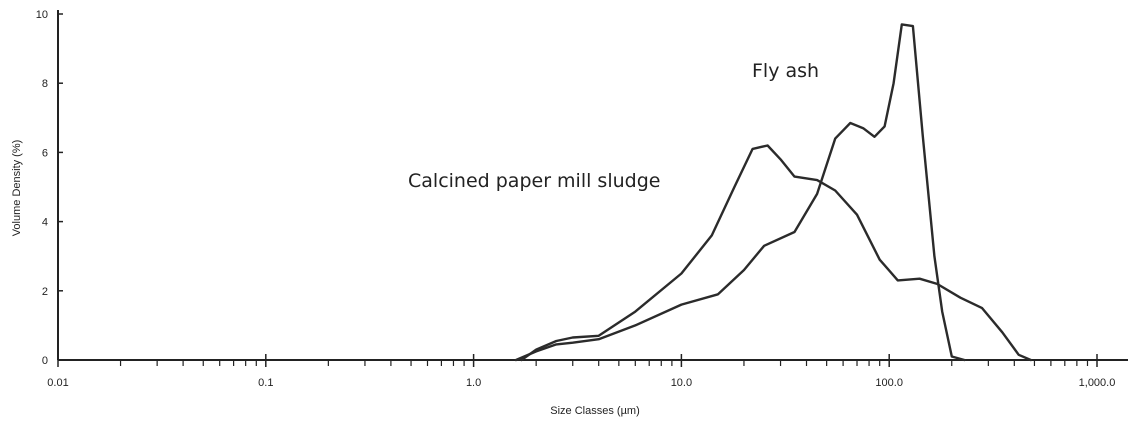 This screenshot has height=423, width=1132. What do you see at coordinates (45, 153) in the screenshot?
I see `y-tick-label: 6` at bounding box center [45, 153].